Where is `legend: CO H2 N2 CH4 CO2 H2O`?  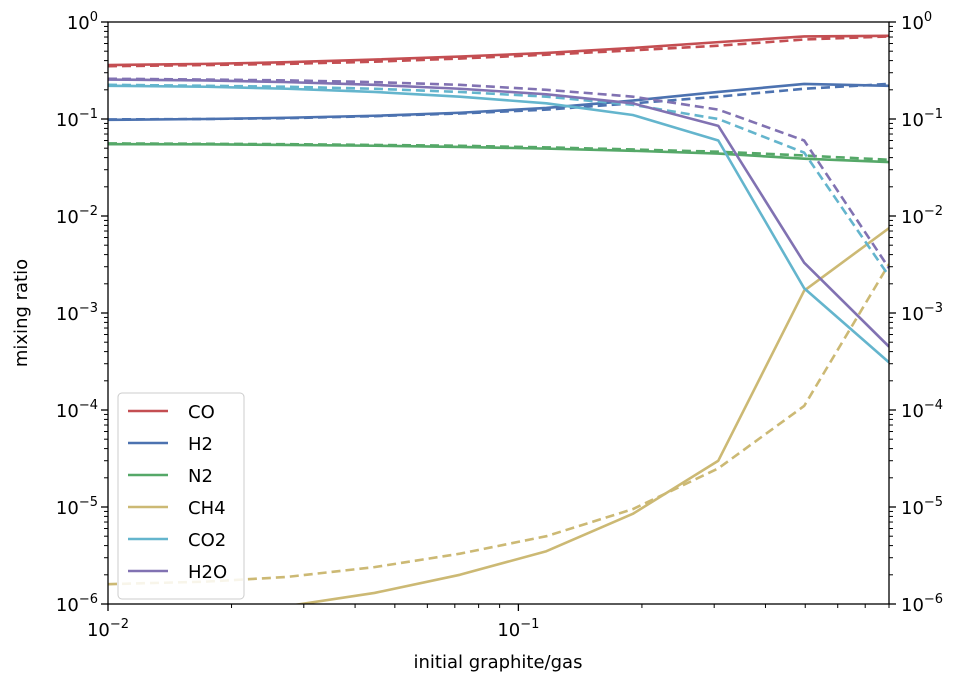
legend: CO H2 N2 CH4 CO2 H2O is located at coordinates (181, 496).